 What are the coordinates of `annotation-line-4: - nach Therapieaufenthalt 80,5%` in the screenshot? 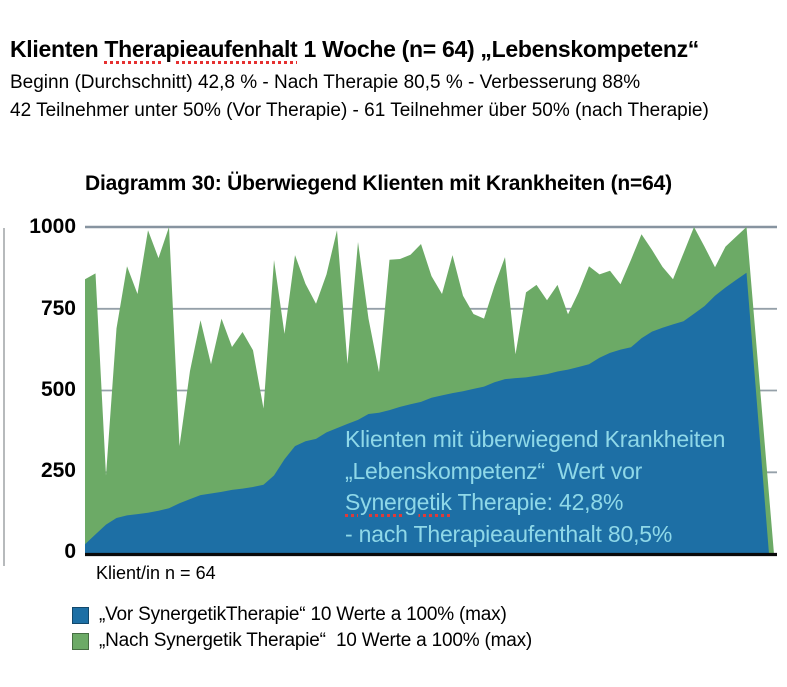 It's located at (509, 533).